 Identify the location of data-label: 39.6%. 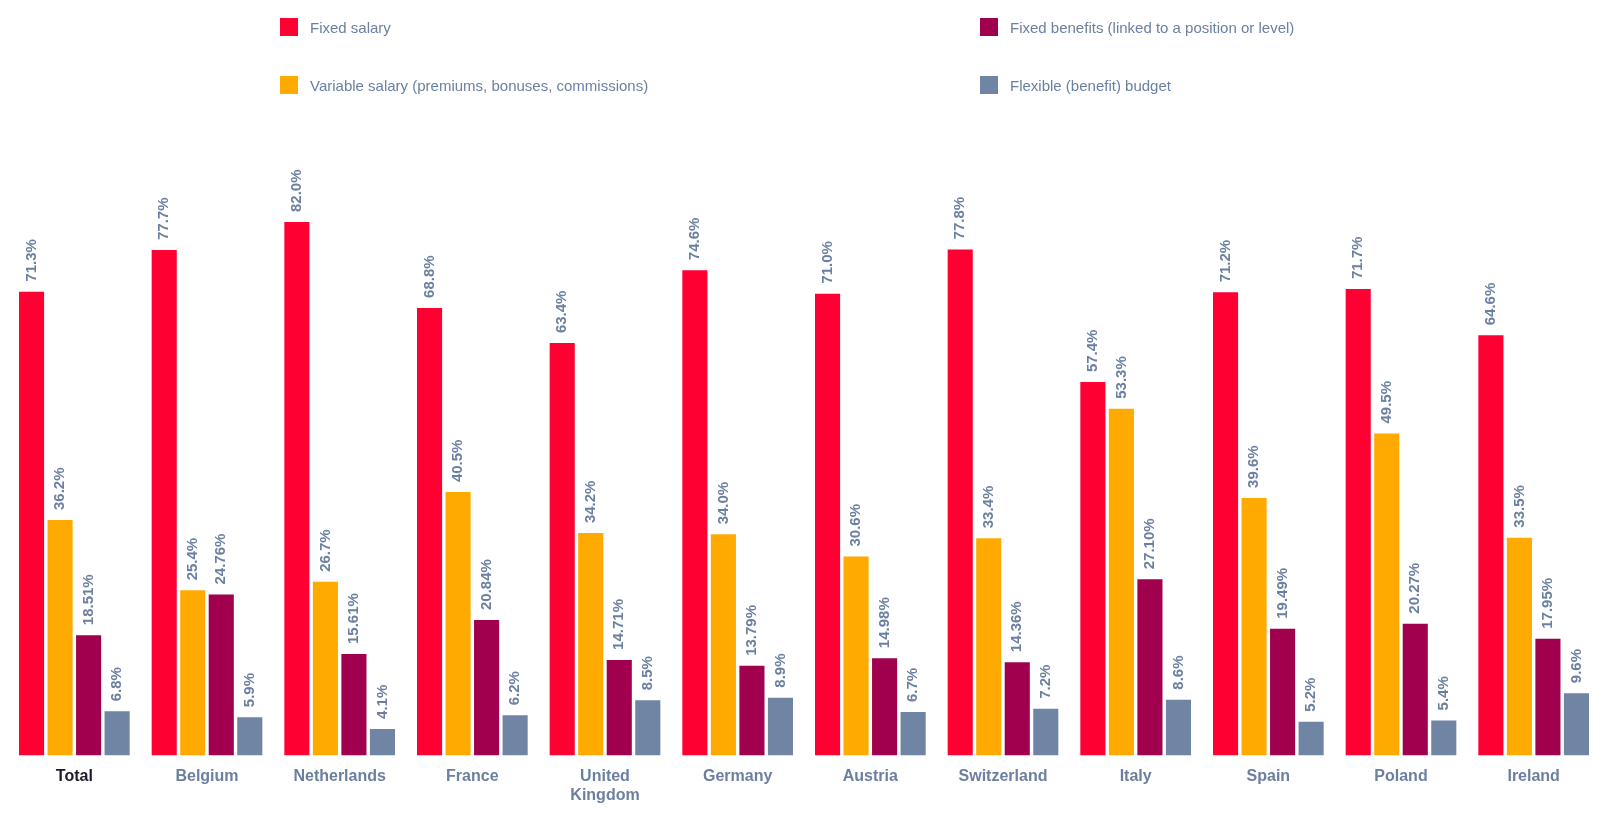
(1253, 466).